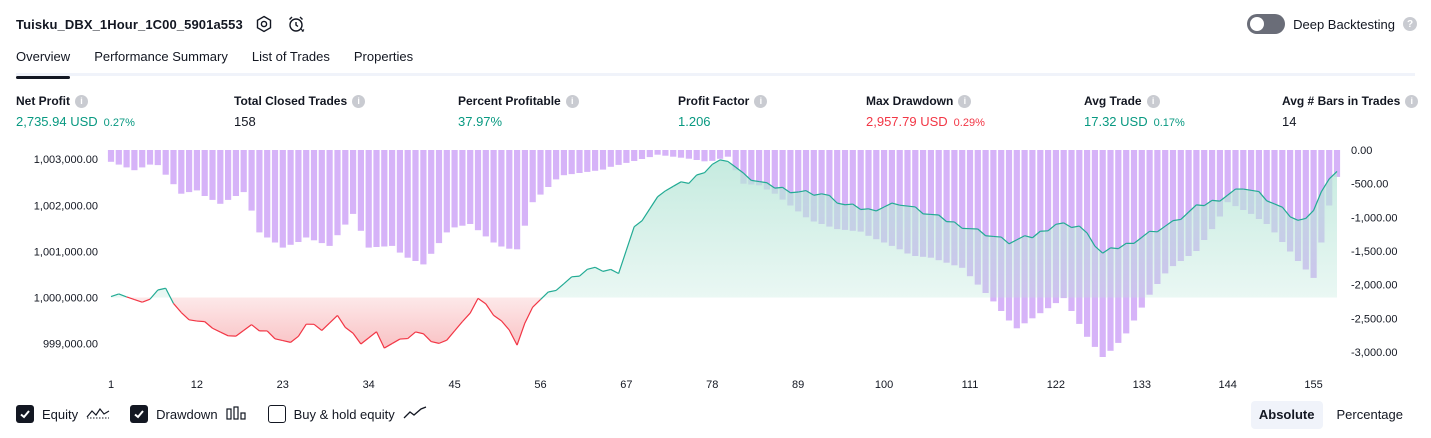 The height and width of the screenshot is (438, 1431). What do you see at coordinates (161, 24) in the screenshot?
I see `strategy-header: Tuisku_DBX_1Hour_1C00_5901a553` at bounding box center [161, 24].